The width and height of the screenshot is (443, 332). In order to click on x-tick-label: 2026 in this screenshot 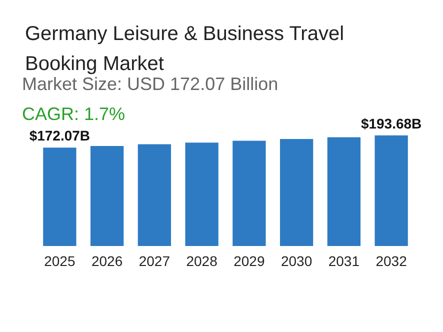, I will do `click(107, 261)`.